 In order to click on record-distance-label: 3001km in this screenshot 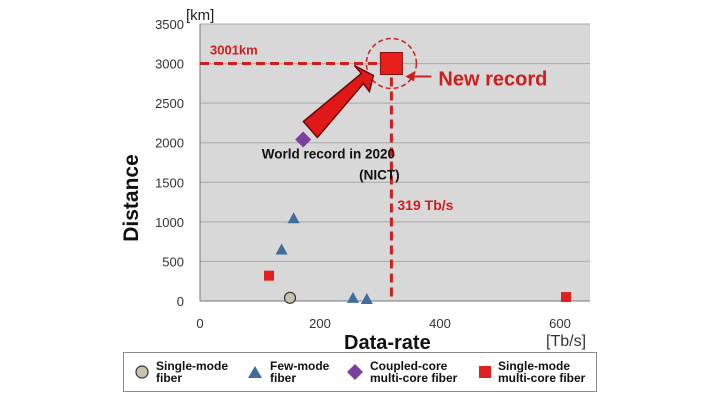, I will do `click(234, 49)`.